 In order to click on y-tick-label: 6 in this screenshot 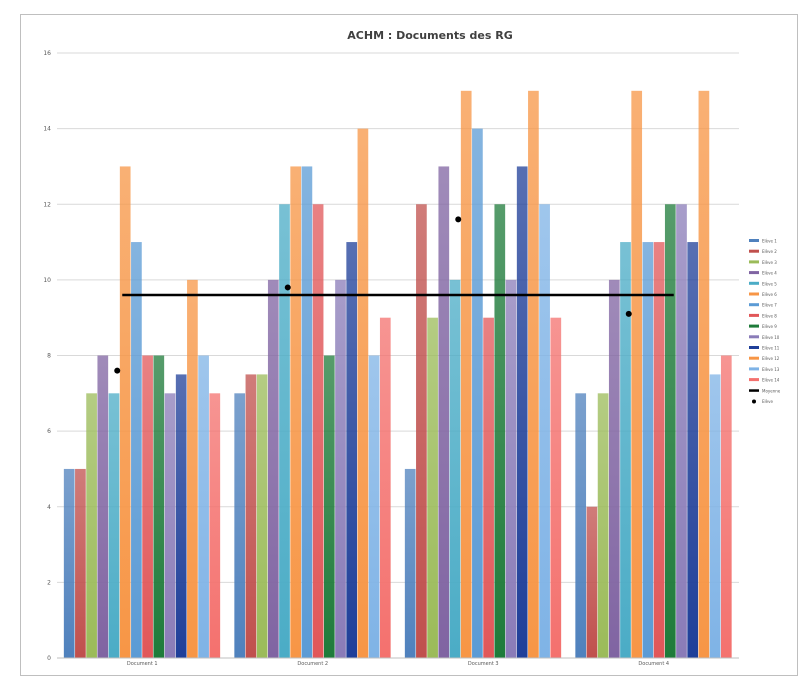, I will do `click(49, 431)`.